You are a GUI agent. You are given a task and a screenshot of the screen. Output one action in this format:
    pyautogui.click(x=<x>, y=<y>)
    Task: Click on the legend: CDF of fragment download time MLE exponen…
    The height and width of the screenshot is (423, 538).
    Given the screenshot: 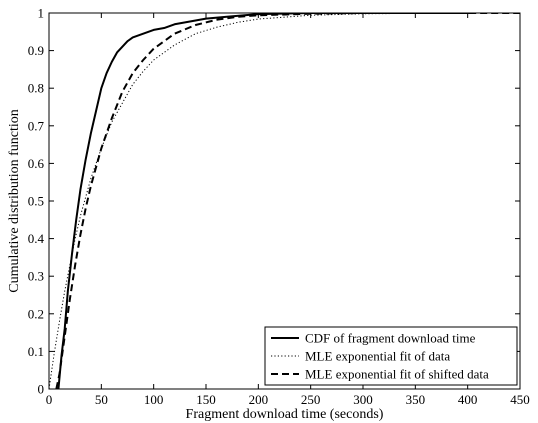 What is the action you would take?
    pyautogui.click(x=391, y=356)
    